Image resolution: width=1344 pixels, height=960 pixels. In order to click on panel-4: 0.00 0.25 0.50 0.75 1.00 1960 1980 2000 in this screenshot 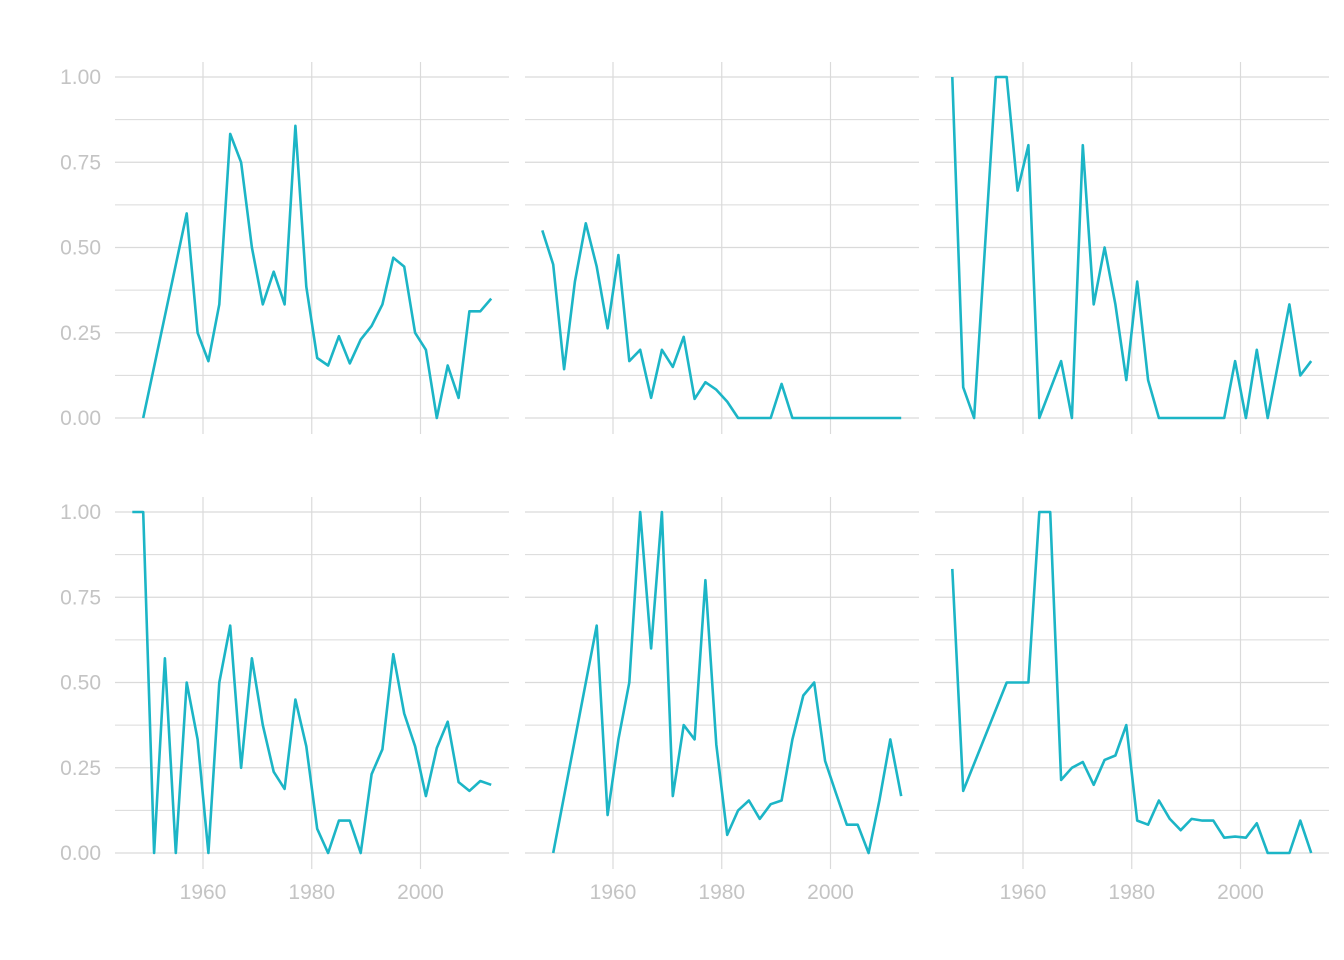, I will do `click(284, 700)`.